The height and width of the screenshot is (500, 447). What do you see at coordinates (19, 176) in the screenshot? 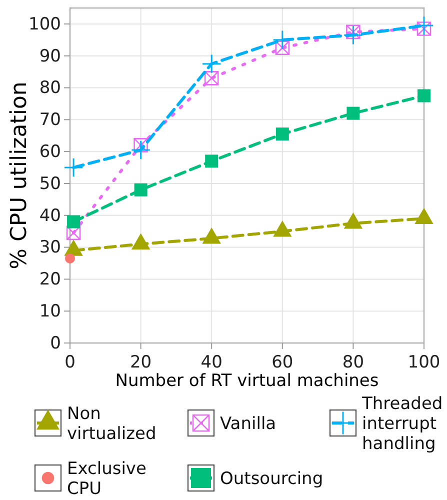
I see `y-axis-title: % CPU utilization` at bounding box center [19, 176].